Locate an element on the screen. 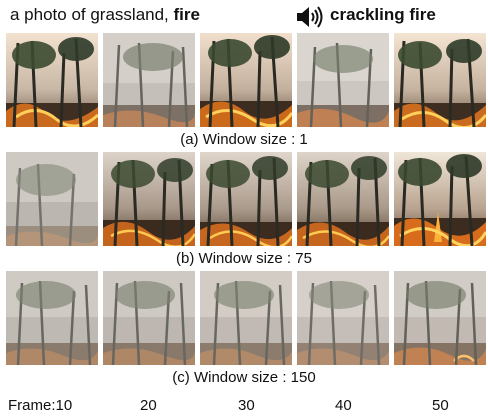 This screenshot has height=419, width=488. speaker-icon is located at coordinates (310, 17).